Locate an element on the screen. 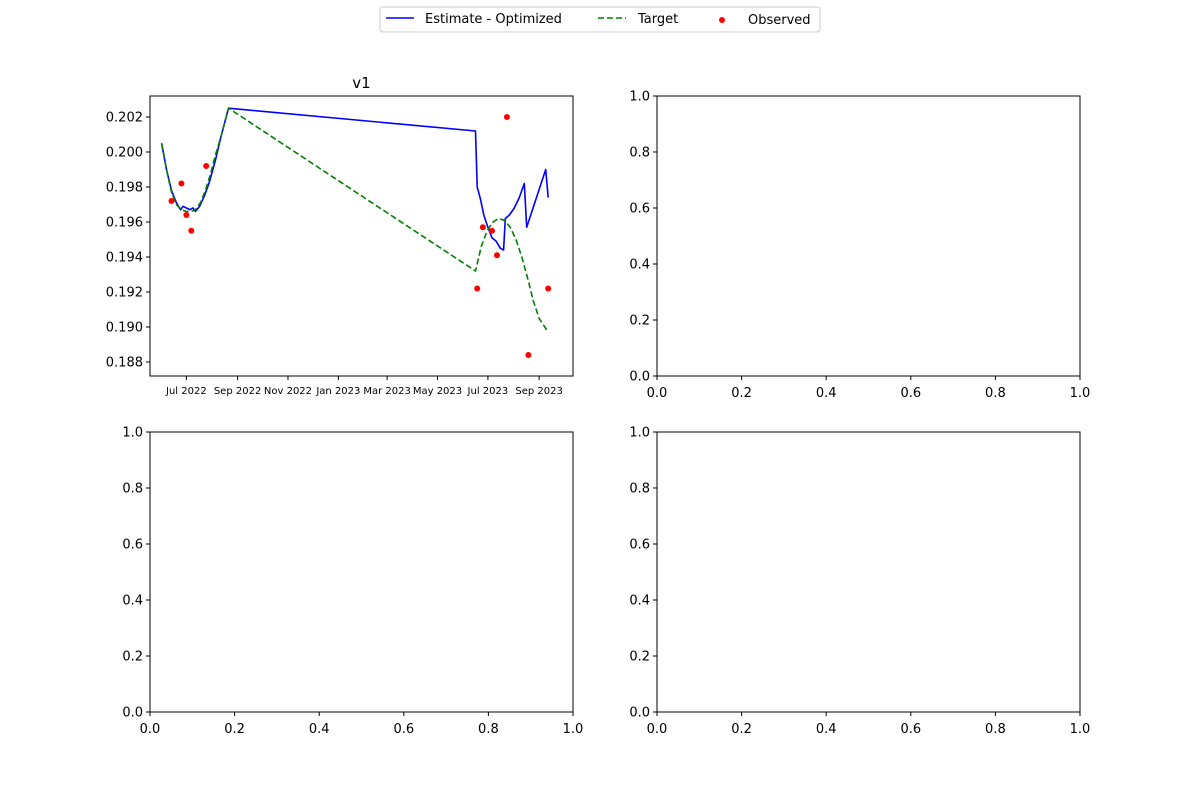 The width and height of the screenshot is (1200, 800). legend-observed-swatch is located at coordinates (722, 20).